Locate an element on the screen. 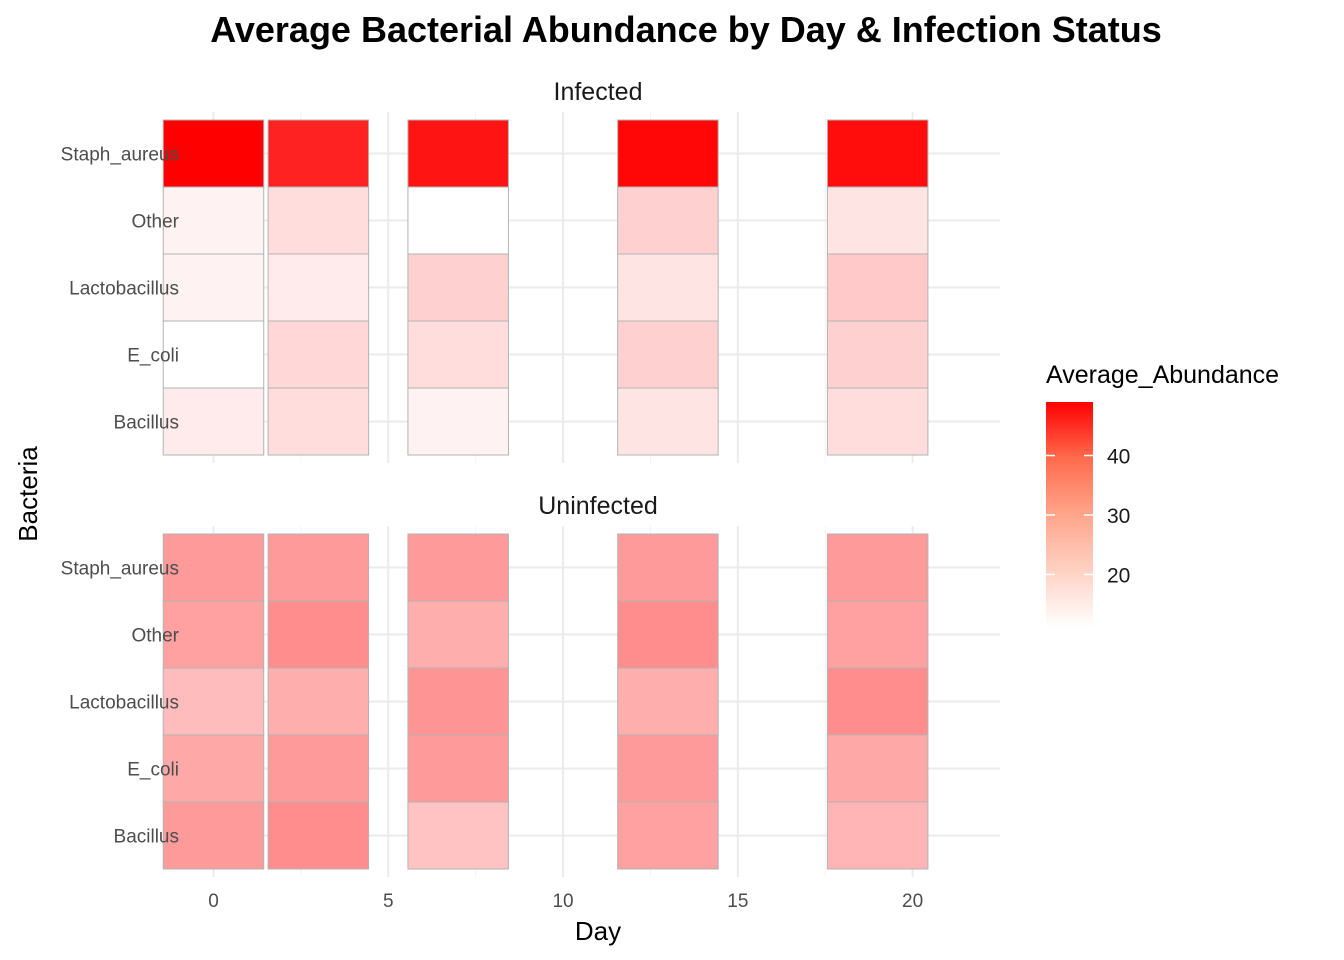  x-tick-label: 0 is located at coordinates (213, 901).